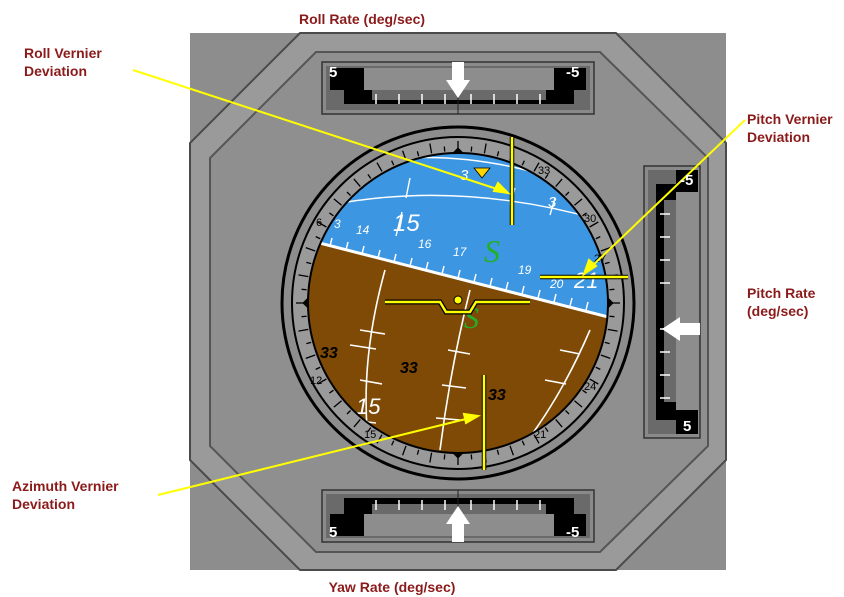  I want to click on ground-mark-33c: 33, so click(497, 395).